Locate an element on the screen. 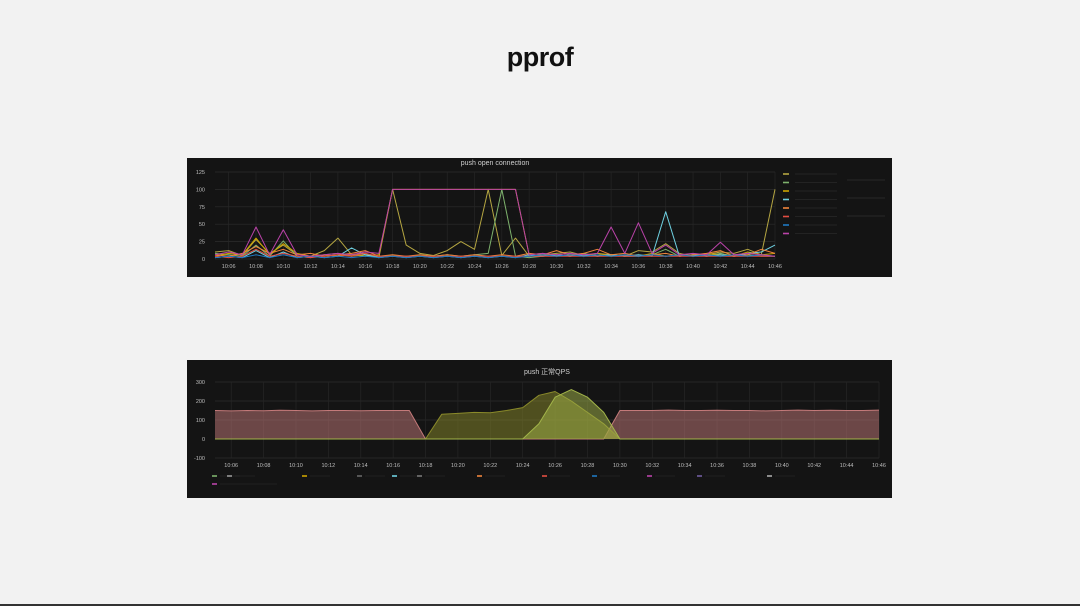 Image resolution: width=1080 pixels, height=606 pixels. chart-title: push 正常QPS is located at coordinates (547, 371).